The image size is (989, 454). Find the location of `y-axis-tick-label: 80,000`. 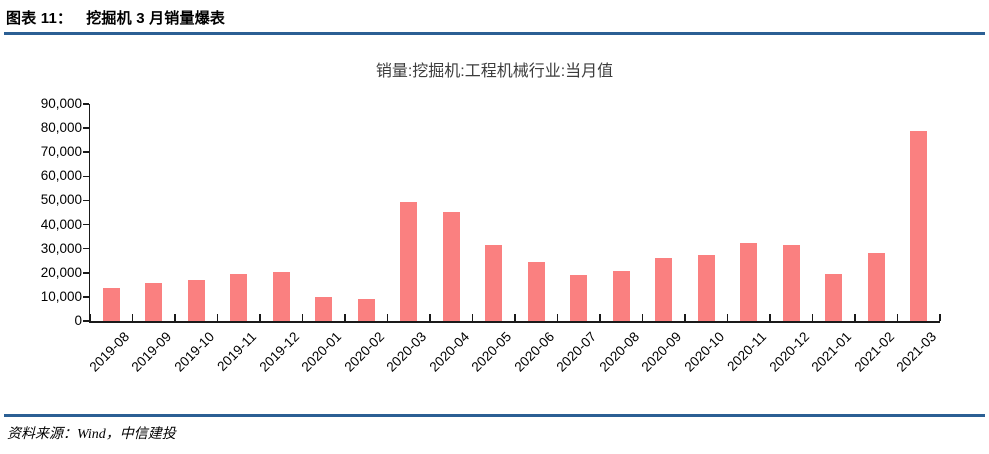

y-axis-tick-label: 80,000 is located at coordinates (61, 128).